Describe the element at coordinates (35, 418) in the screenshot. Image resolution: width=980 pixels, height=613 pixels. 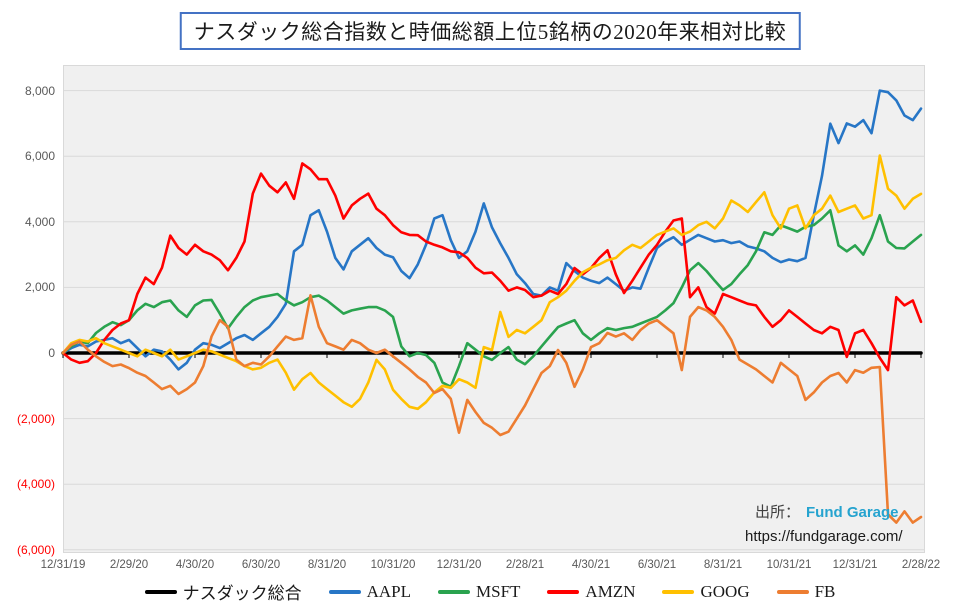
I see `y-axis-tick-label: (2,000)` at that location.